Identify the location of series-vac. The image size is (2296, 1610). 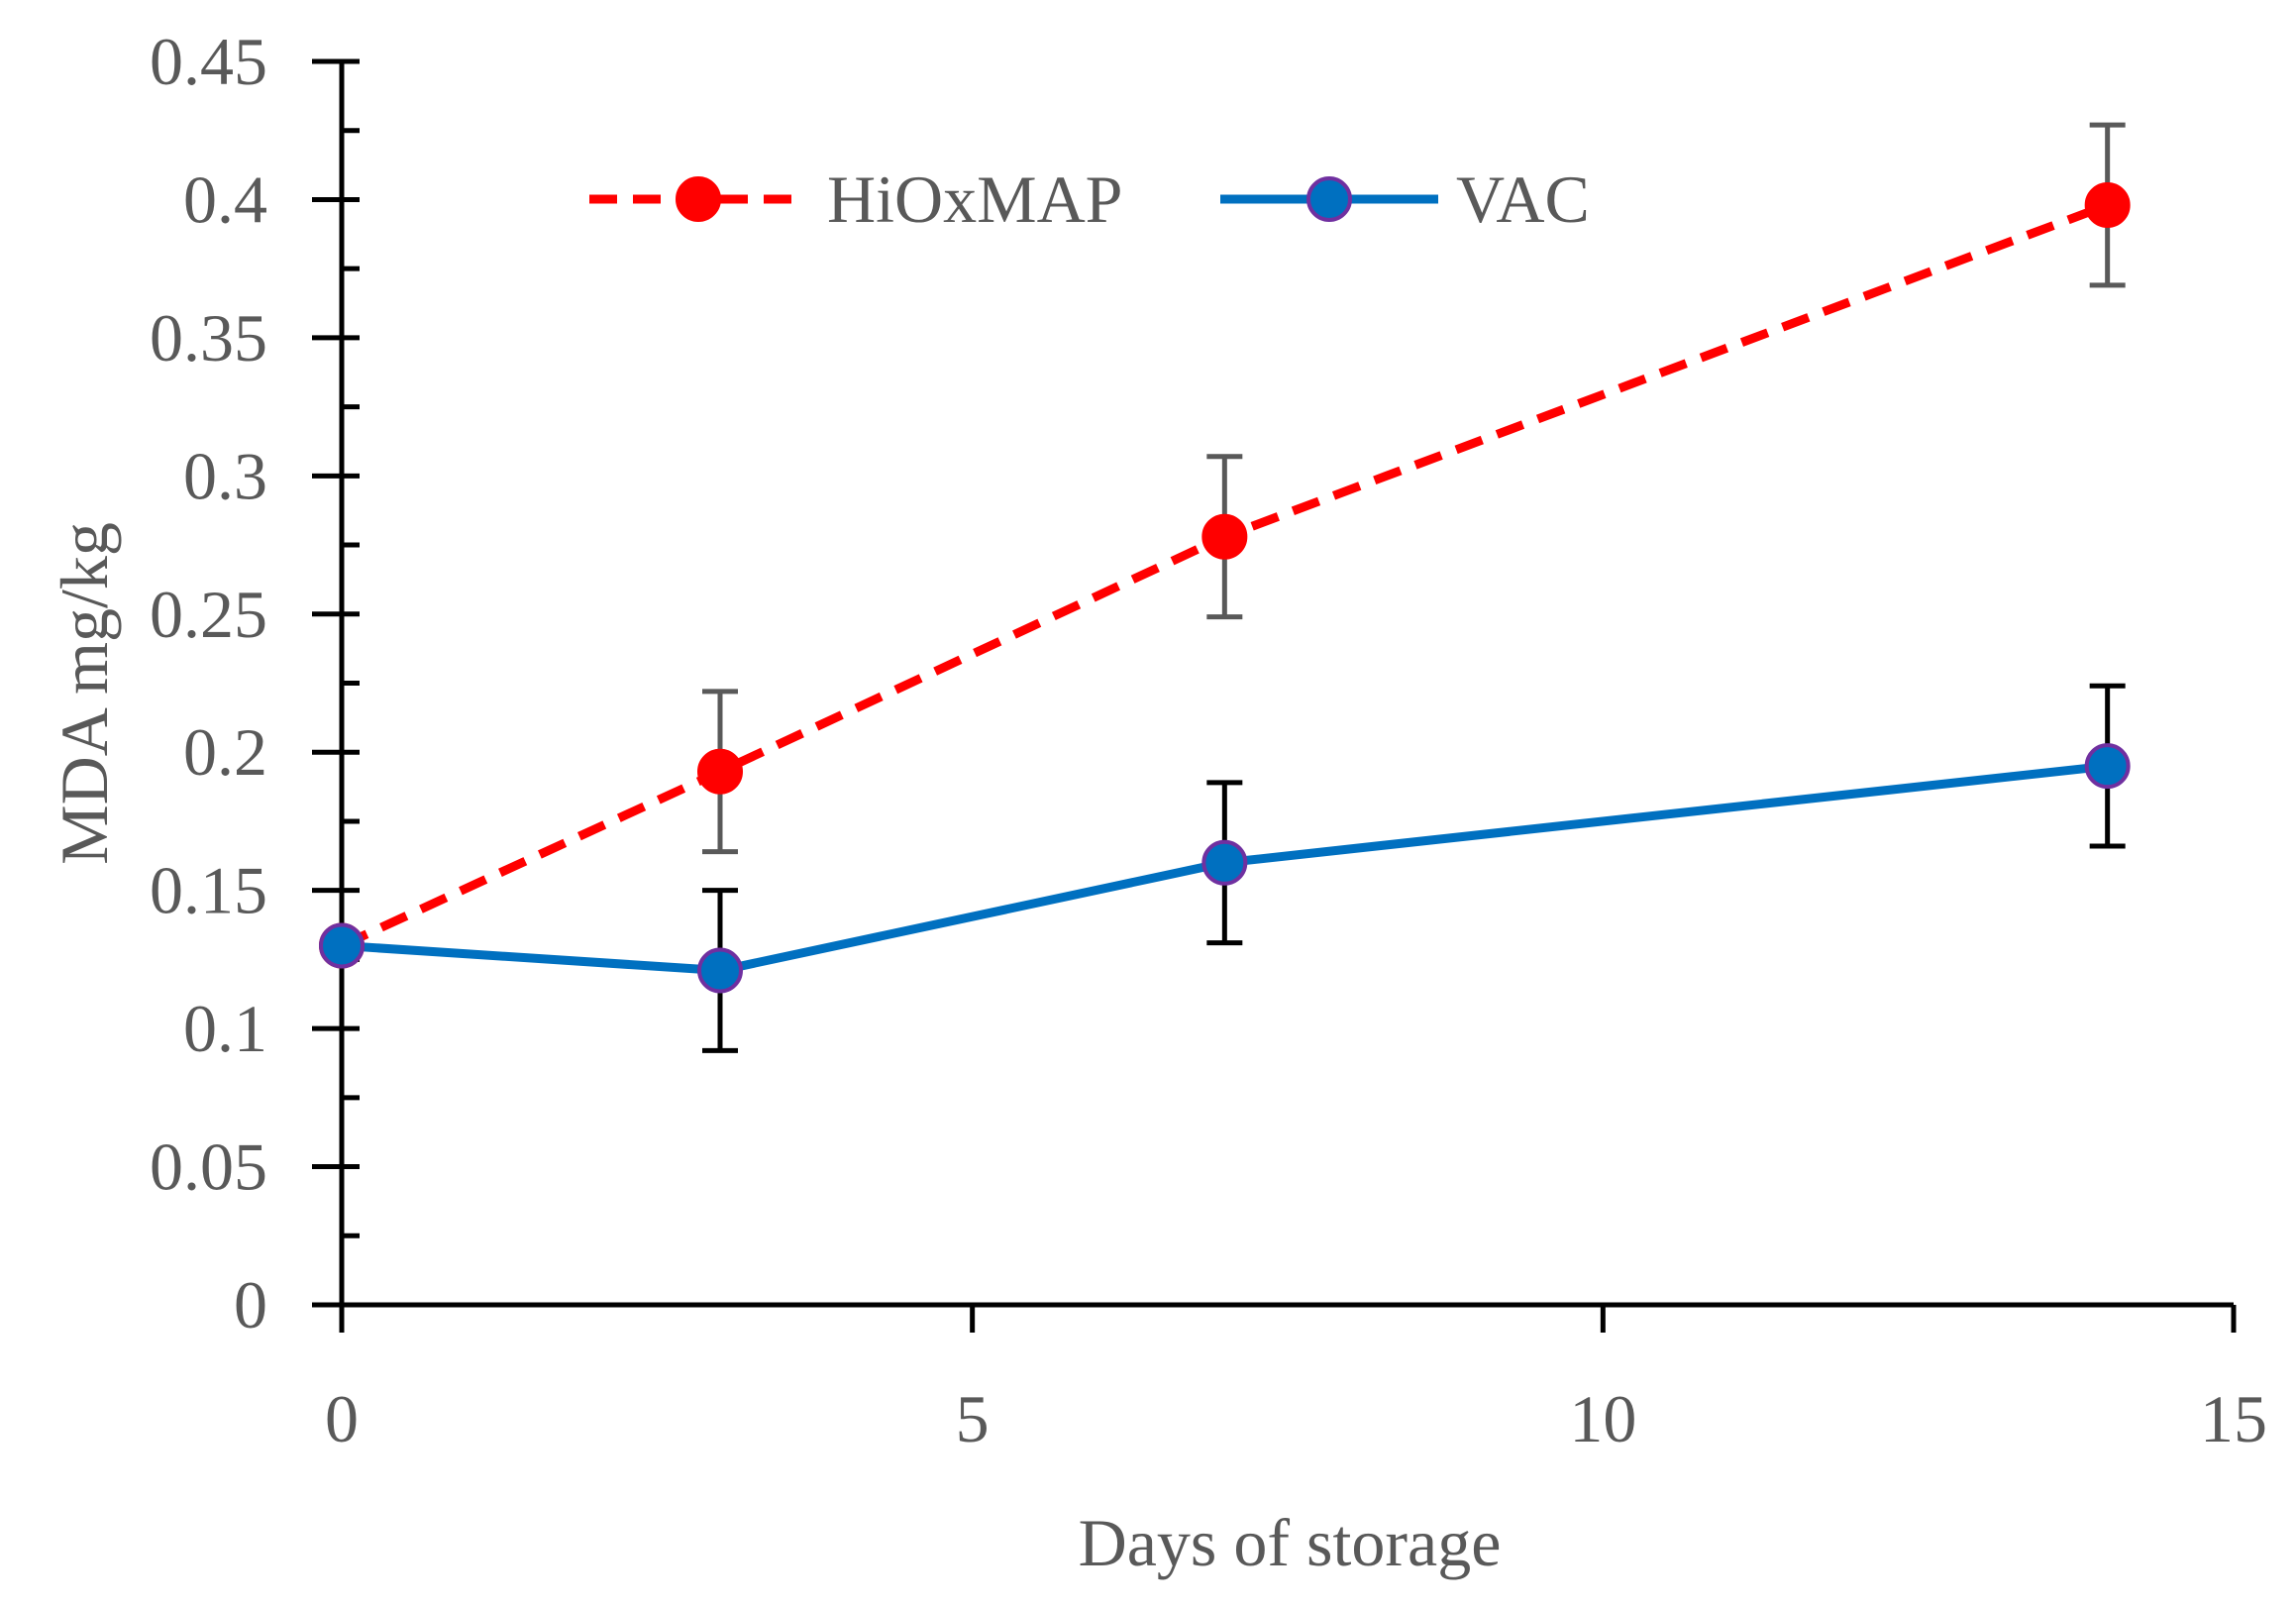
(1225, 868).